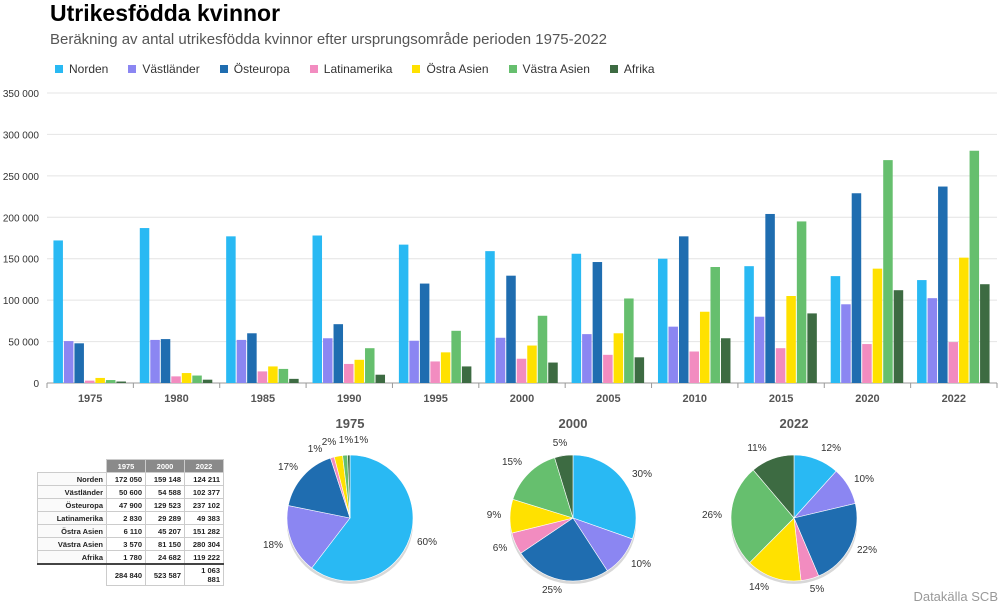  Describe the element at coordinates (817, 589) in the screenshot. I see `pie-pct-label: 5%` at that location.